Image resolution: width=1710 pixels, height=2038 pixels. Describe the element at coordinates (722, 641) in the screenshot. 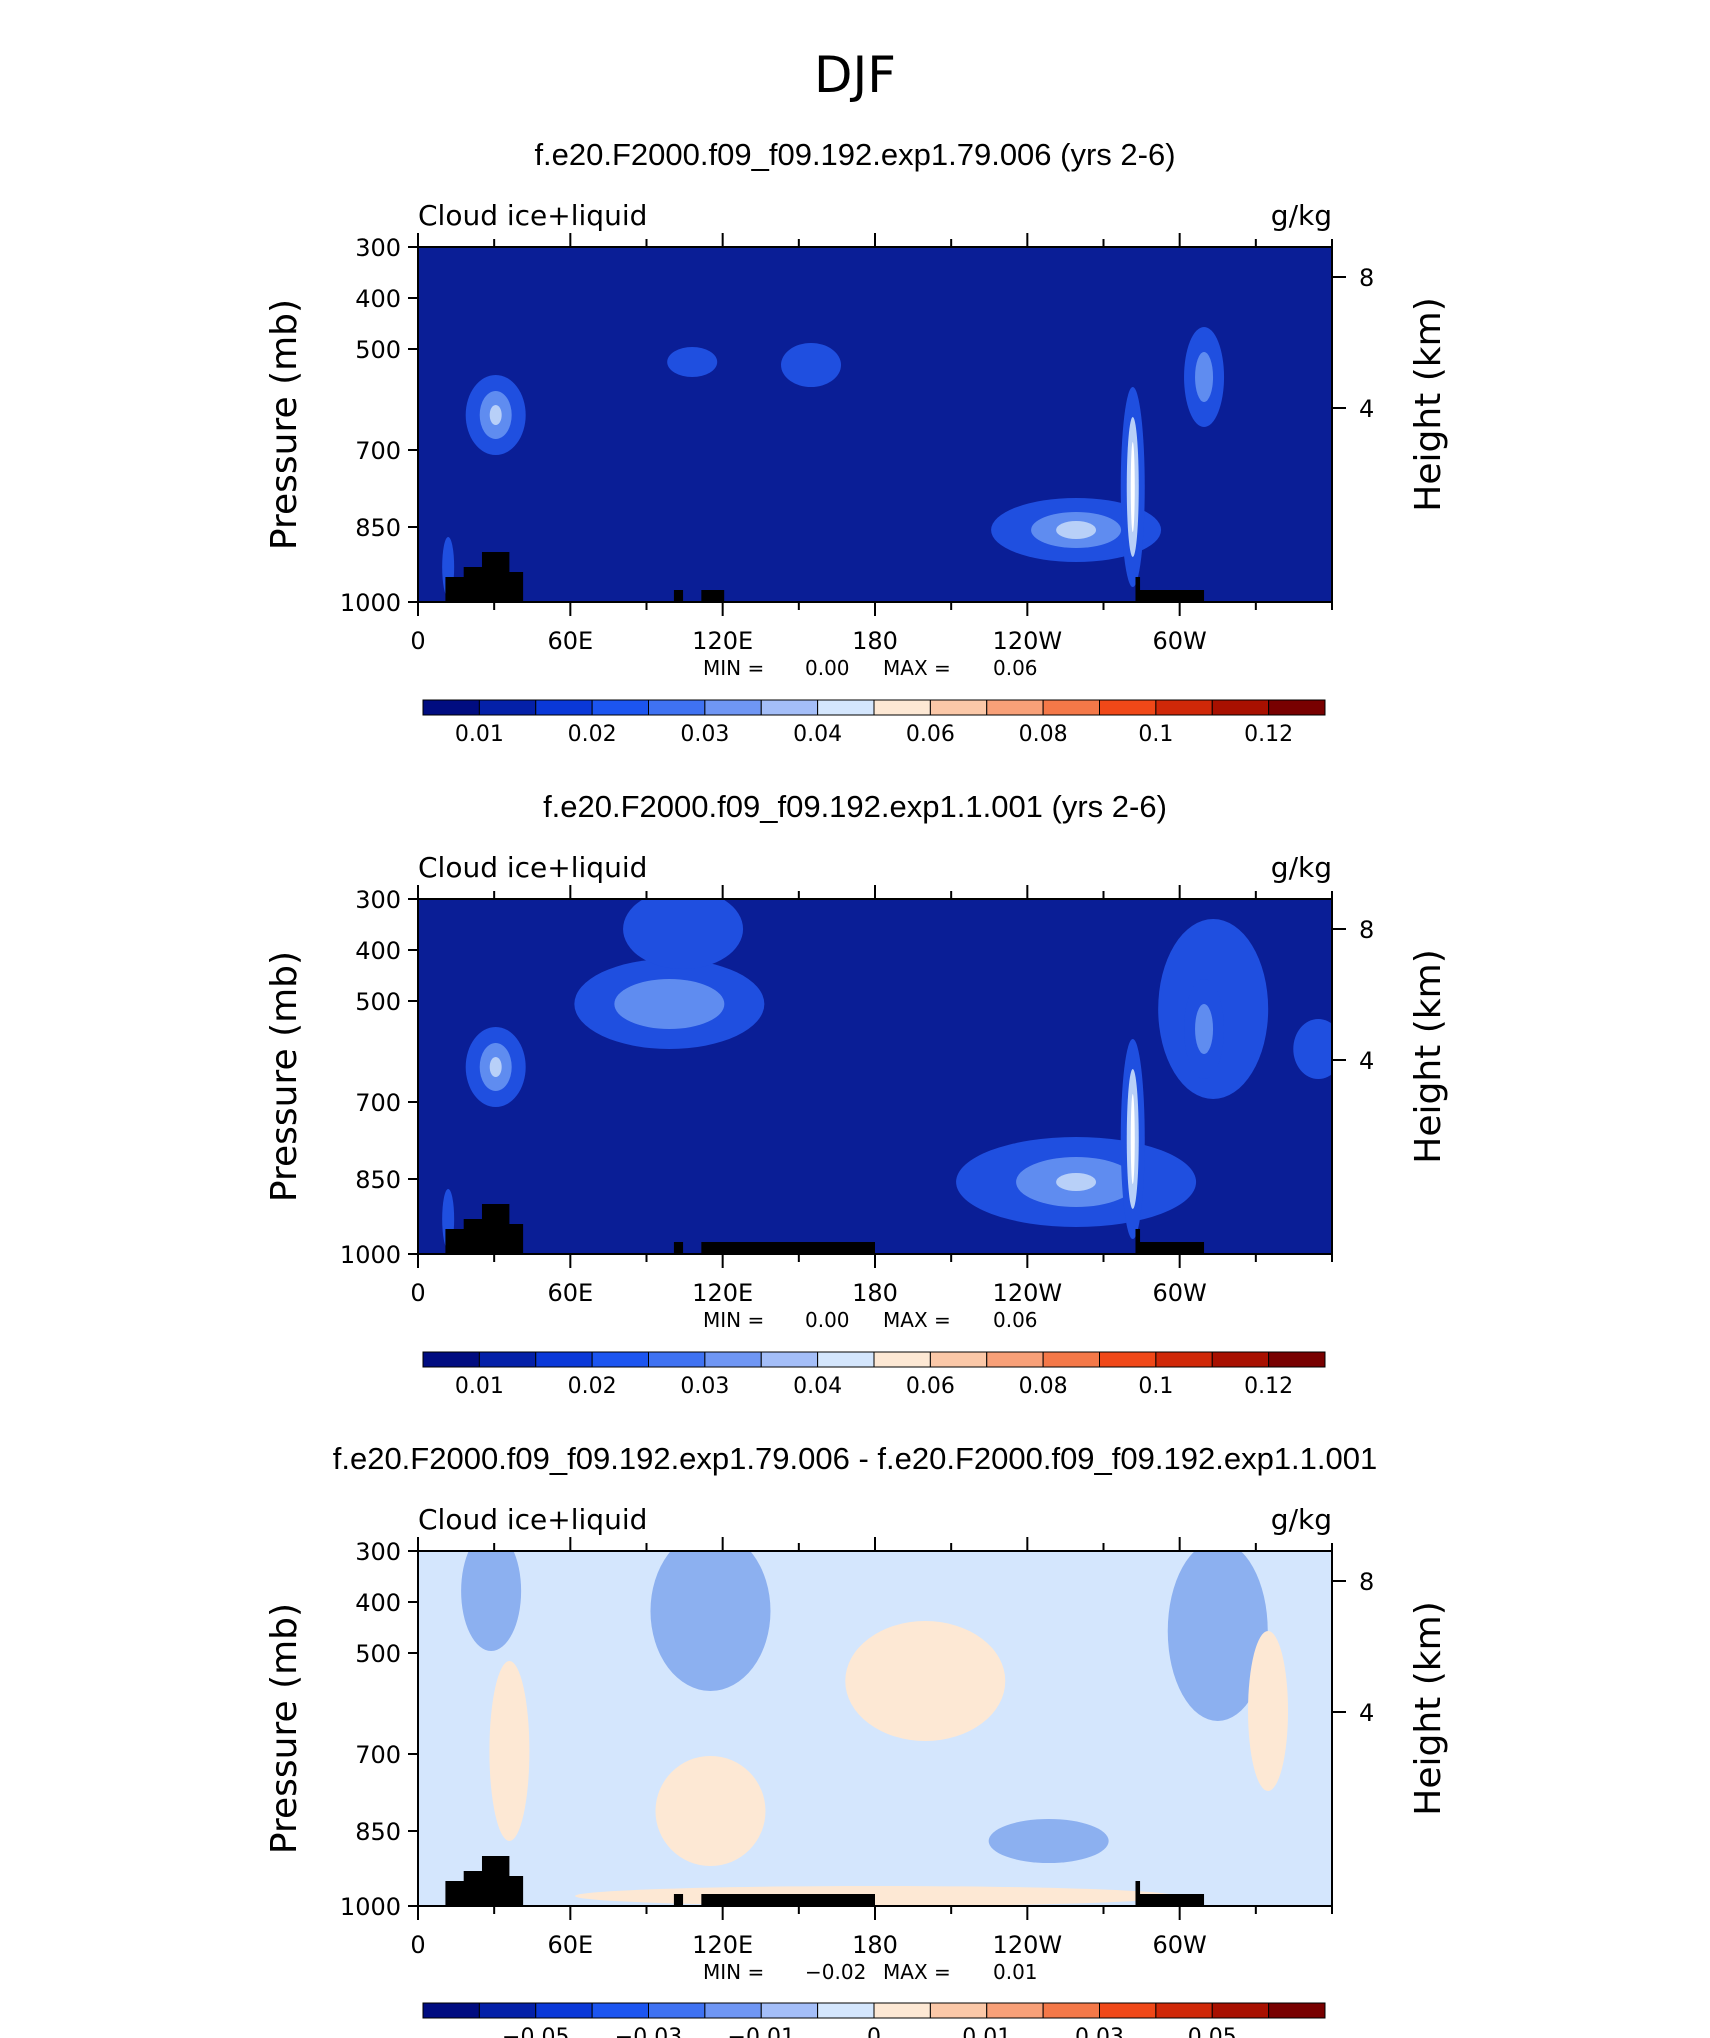

I see `x-tick-label: 120E` at that location.